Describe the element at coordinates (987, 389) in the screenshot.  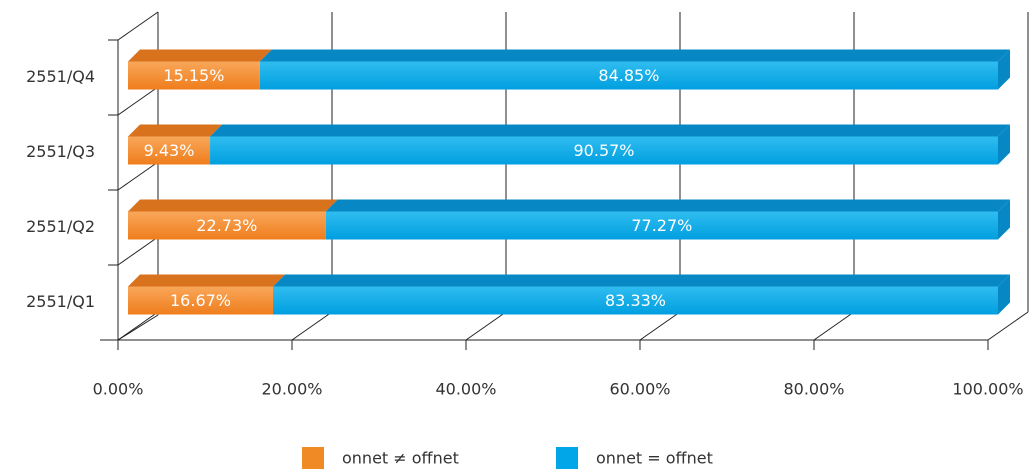
I see `x-tick-label: 100.00%` at that location.